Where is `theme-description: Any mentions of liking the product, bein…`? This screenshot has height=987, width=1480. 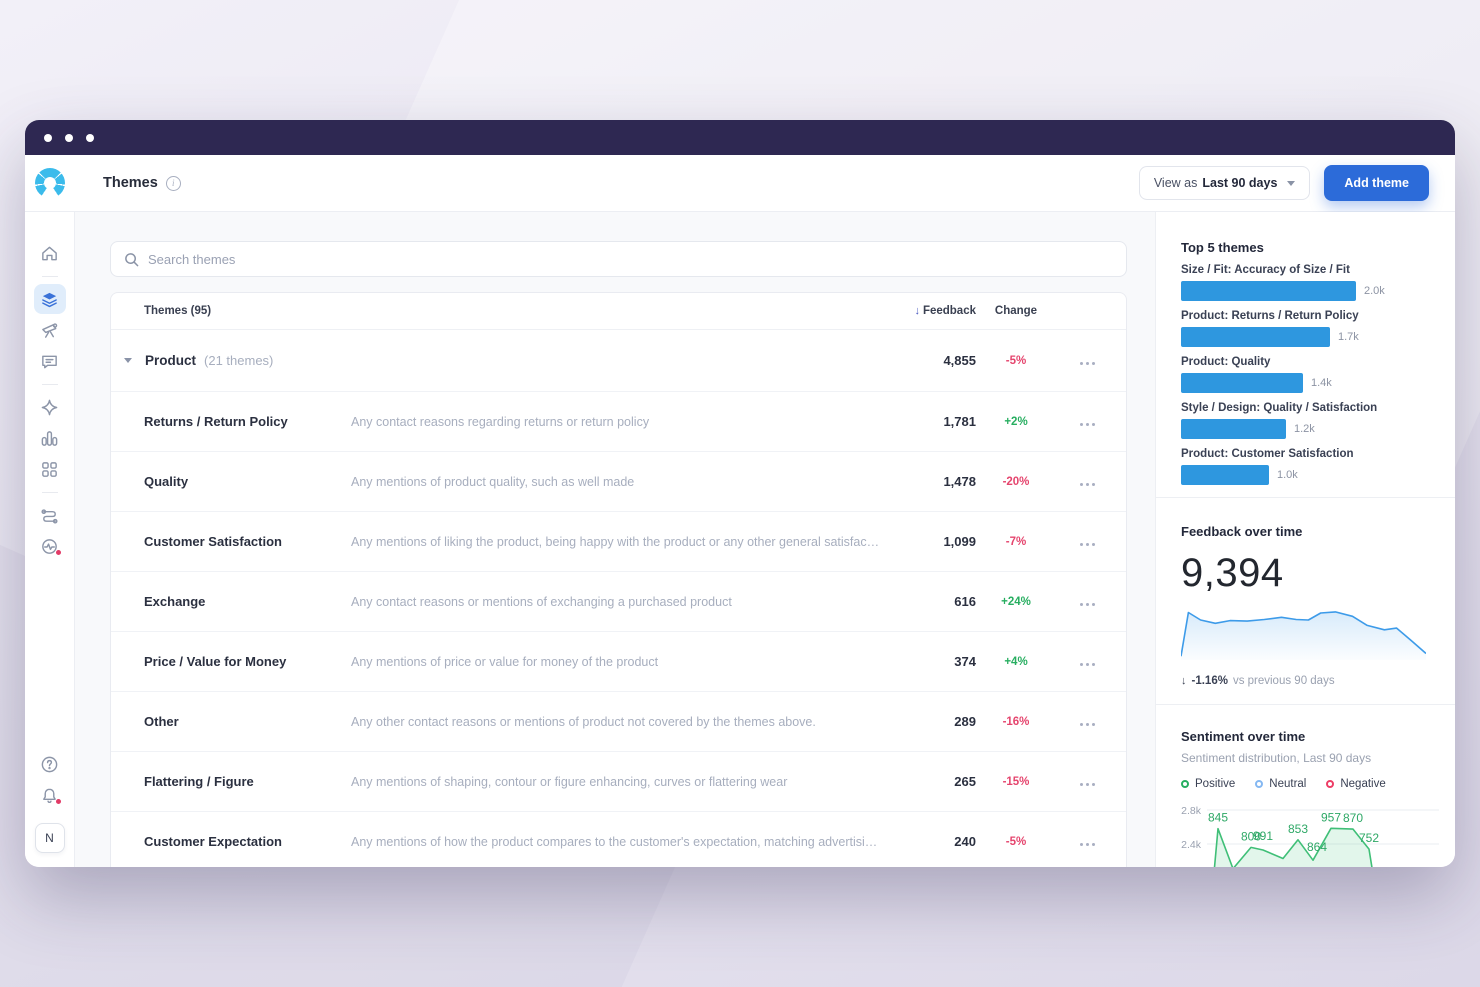 theme-description: Any mentions of liking the product, bein… is located at coordinates (628, 541).